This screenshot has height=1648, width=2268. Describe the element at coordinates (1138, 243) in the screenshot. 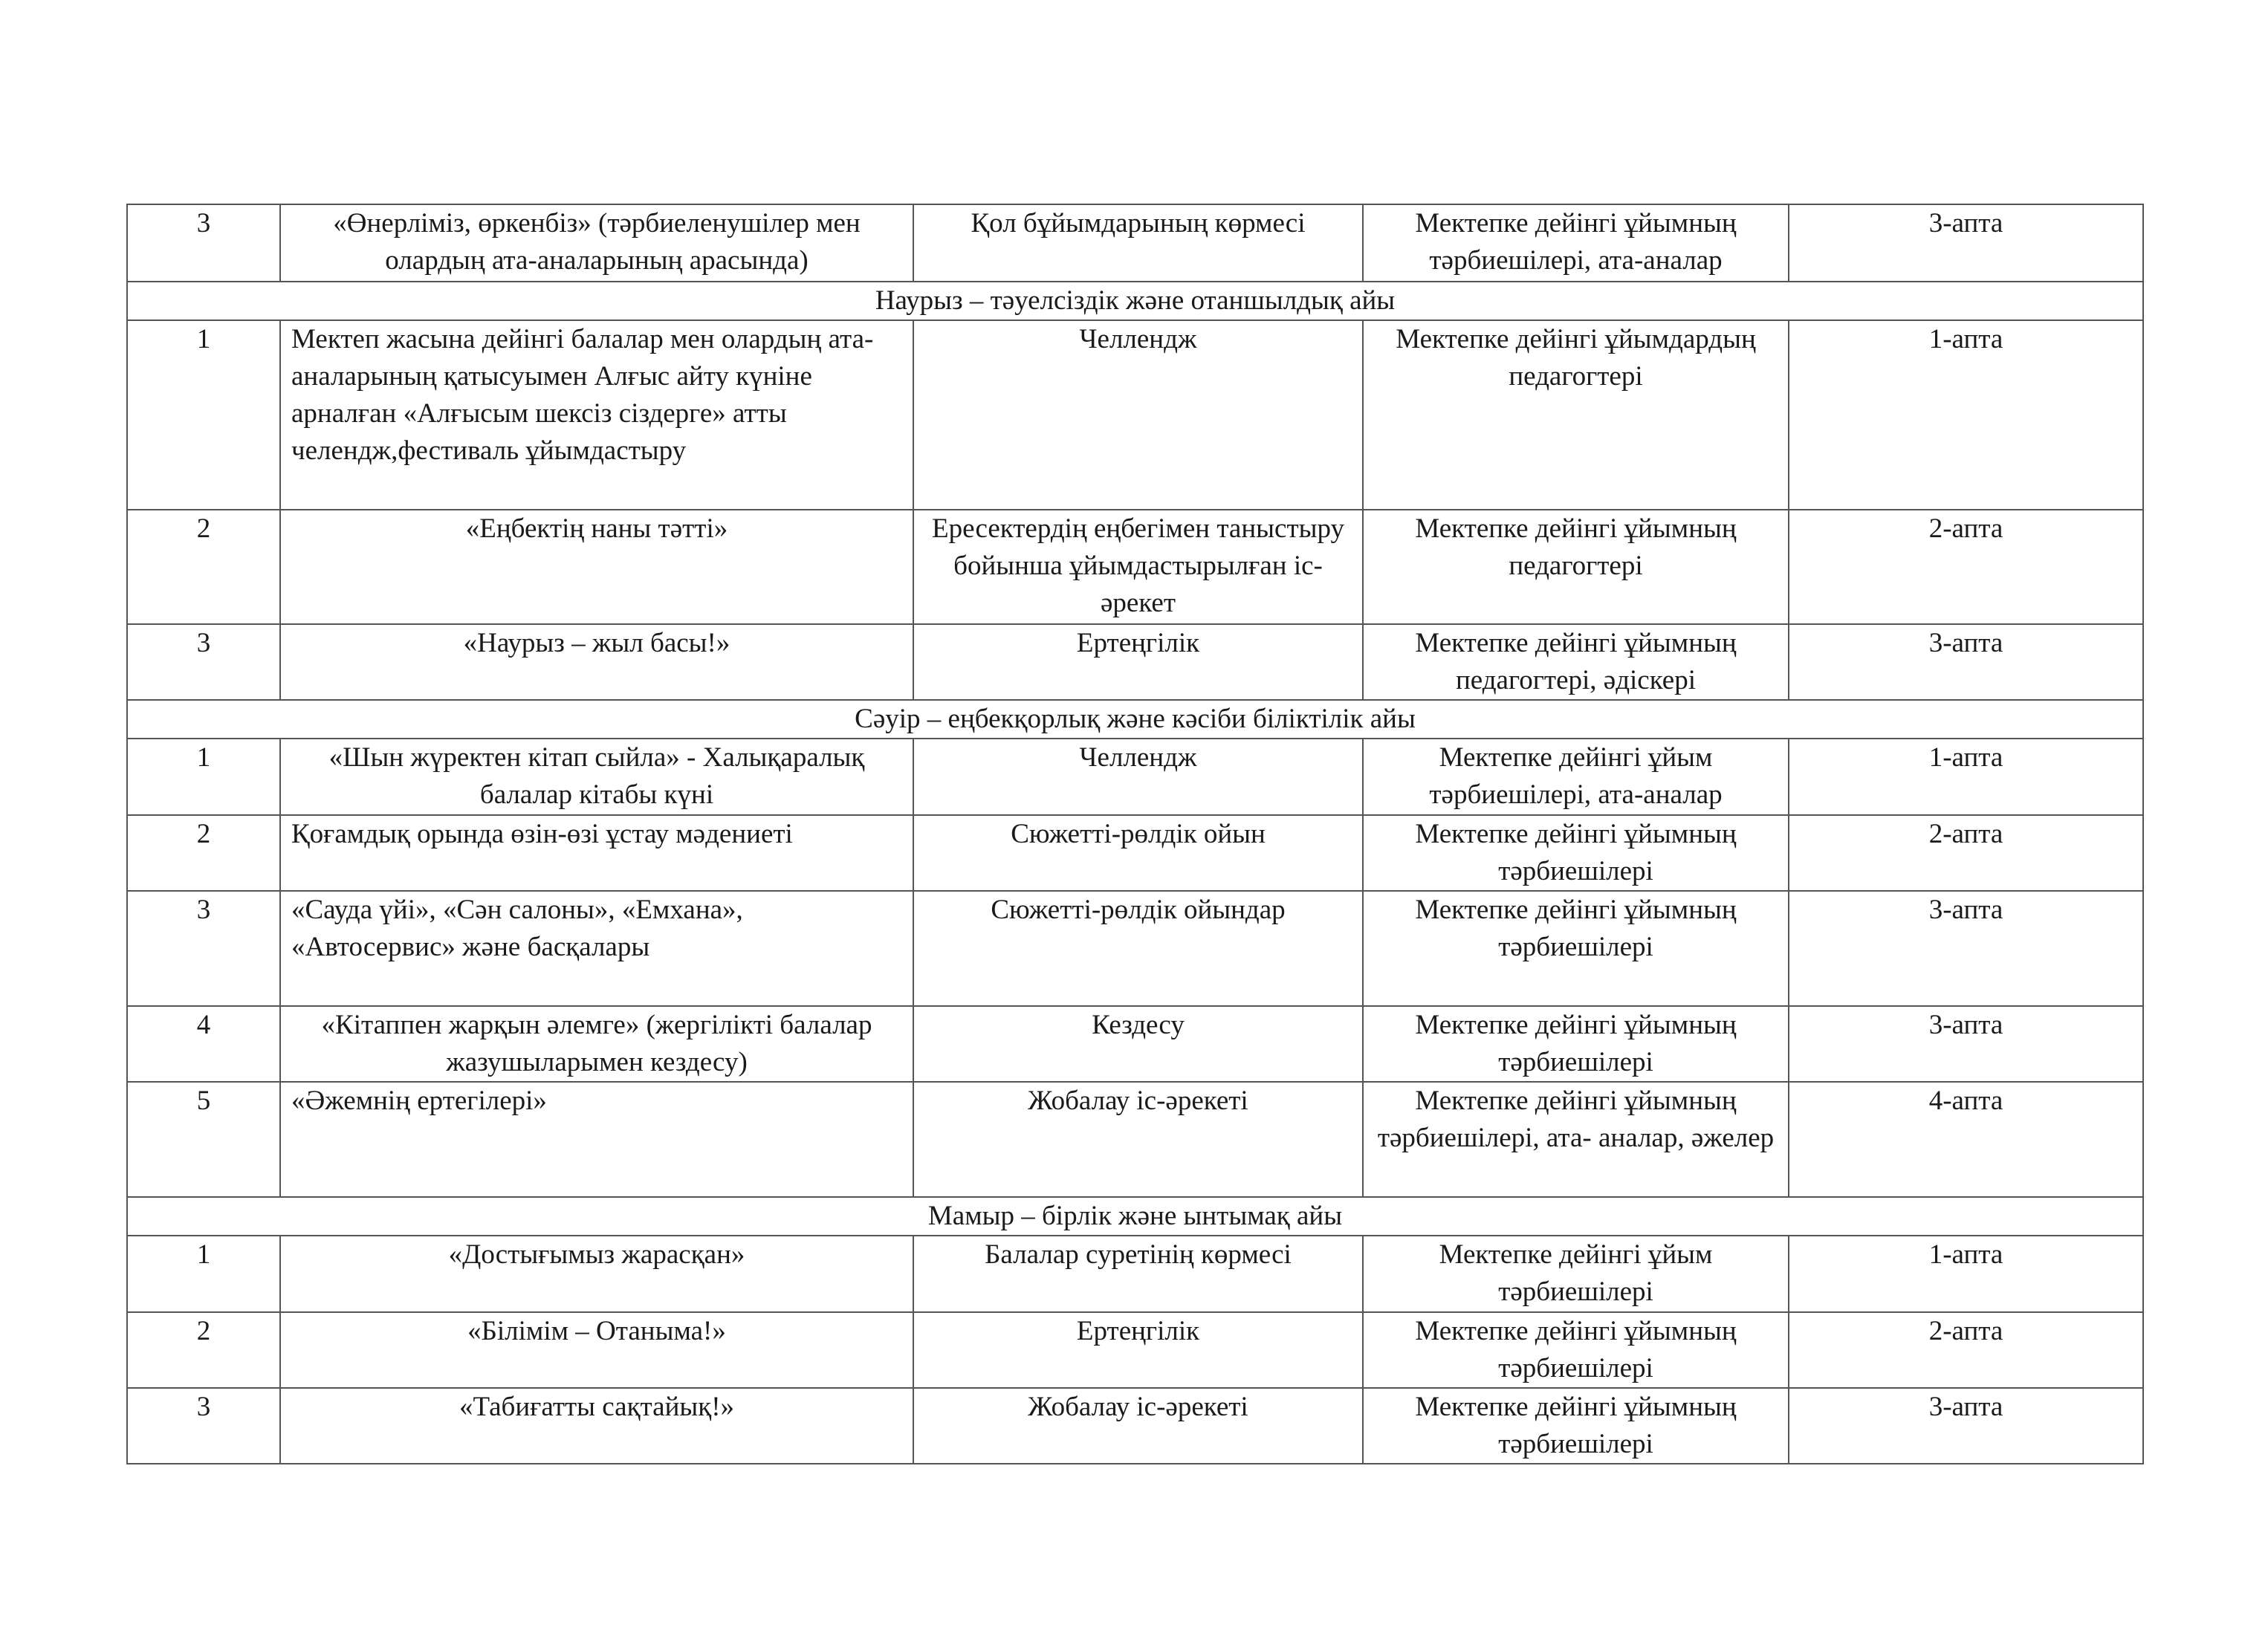

I see `event-form: Қол бұйымдарының көрмесі` at that location.